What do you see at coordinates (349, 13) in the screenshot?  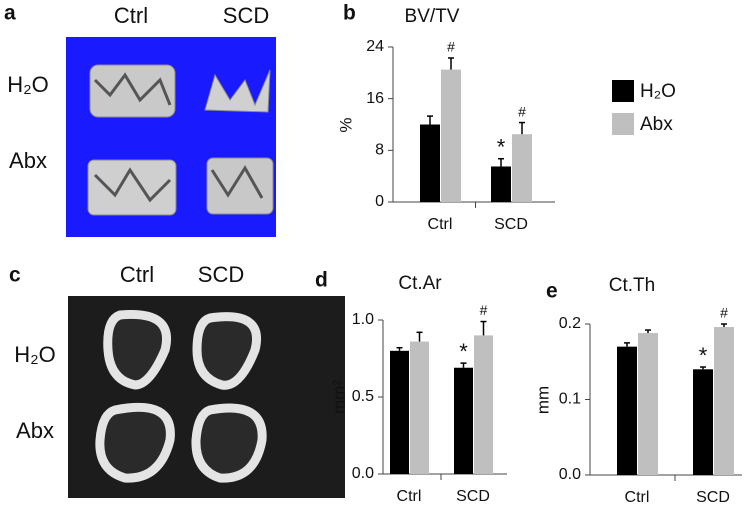 I see `panel-letter: b` at bounding box center [349, 13].